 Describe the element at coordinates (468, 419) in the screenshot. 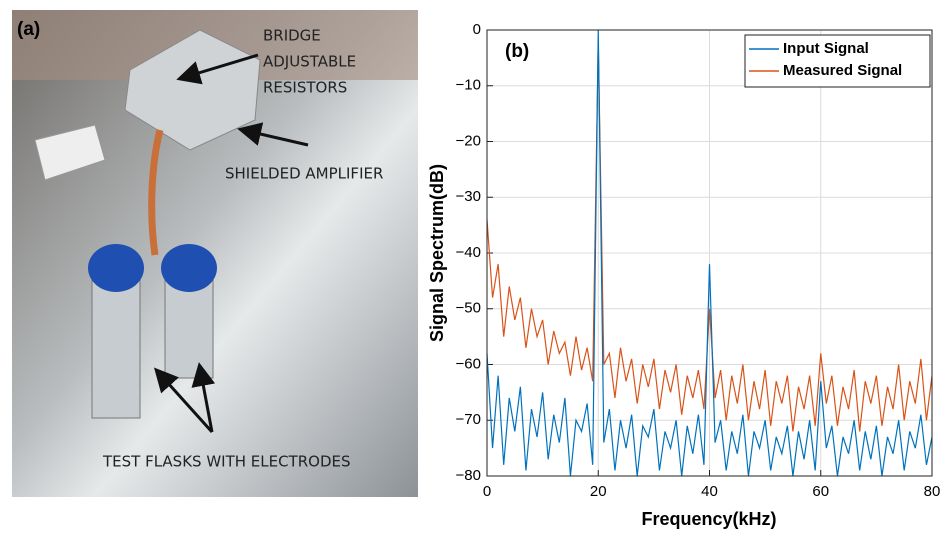

I see `y-tick-label: −70` at that location.